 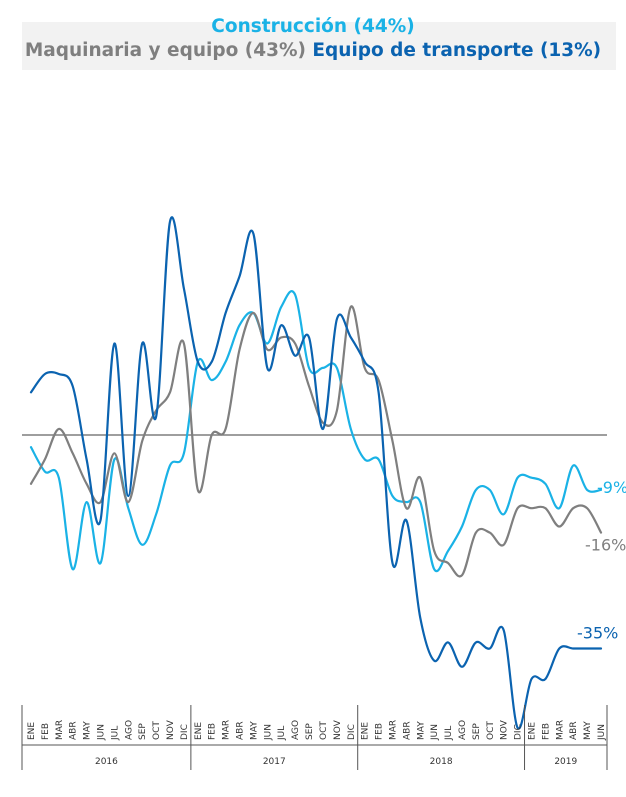 I want to click on year-label: 2017, so click(x=274, y=762).